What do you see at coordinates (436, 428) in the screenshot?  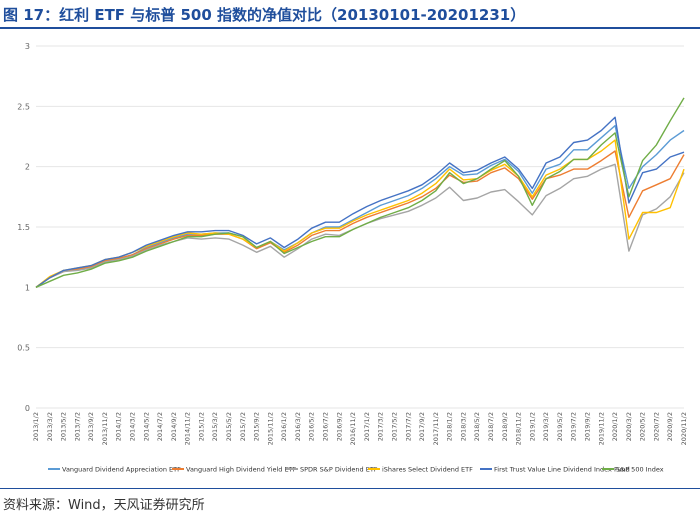 I see `x-tick-label: 2017/11/2` at bounding box center [436, 428].